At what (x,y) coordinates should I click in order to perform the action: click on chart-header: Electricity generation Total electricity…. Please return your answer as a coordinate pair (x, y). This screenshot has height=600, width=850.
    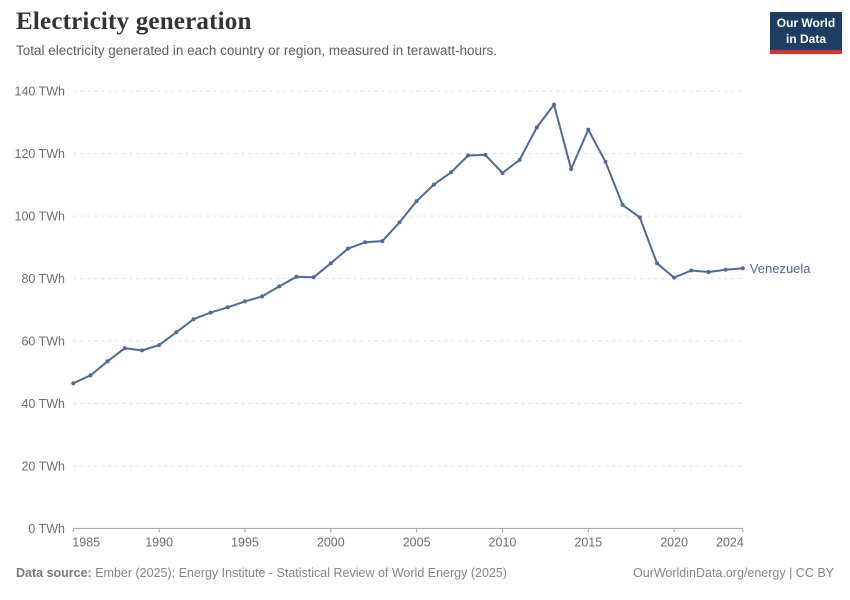
    Looking at the image, I should click on (256, 33).